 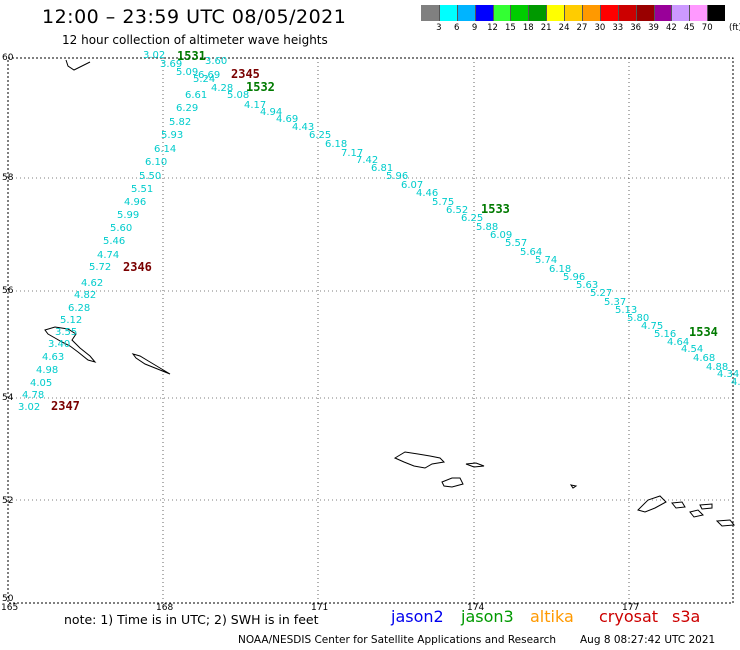 I want to click on wave-height-label: 4.43, so click(x=303, y=127).